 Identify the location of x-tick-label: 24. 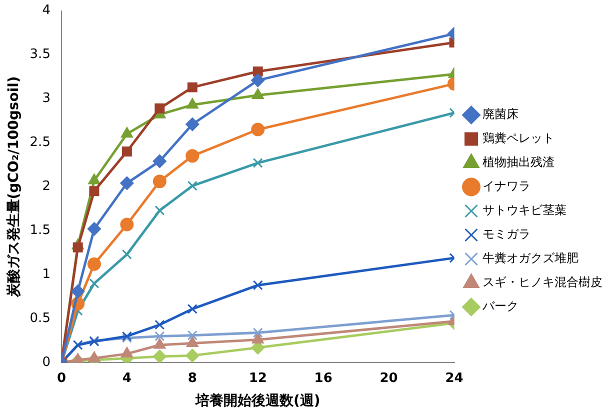
(454, 378).